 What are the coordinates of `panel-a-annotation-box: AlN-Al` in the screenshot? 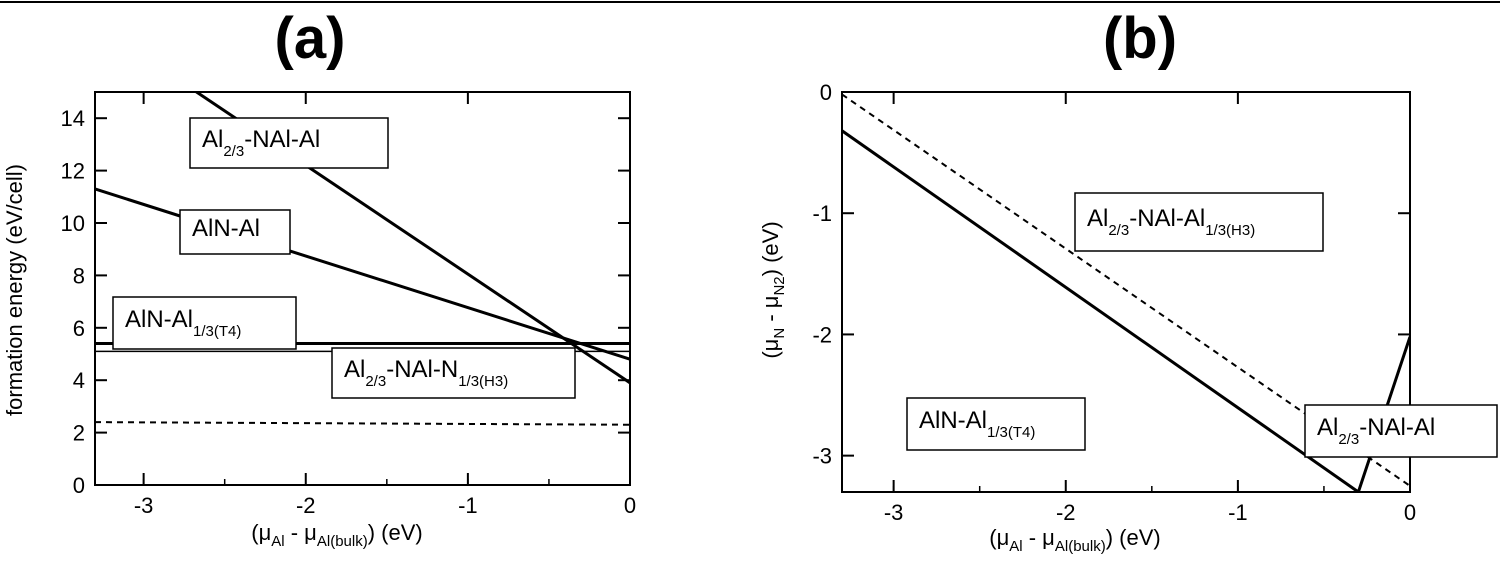 It's located at (235, 232).